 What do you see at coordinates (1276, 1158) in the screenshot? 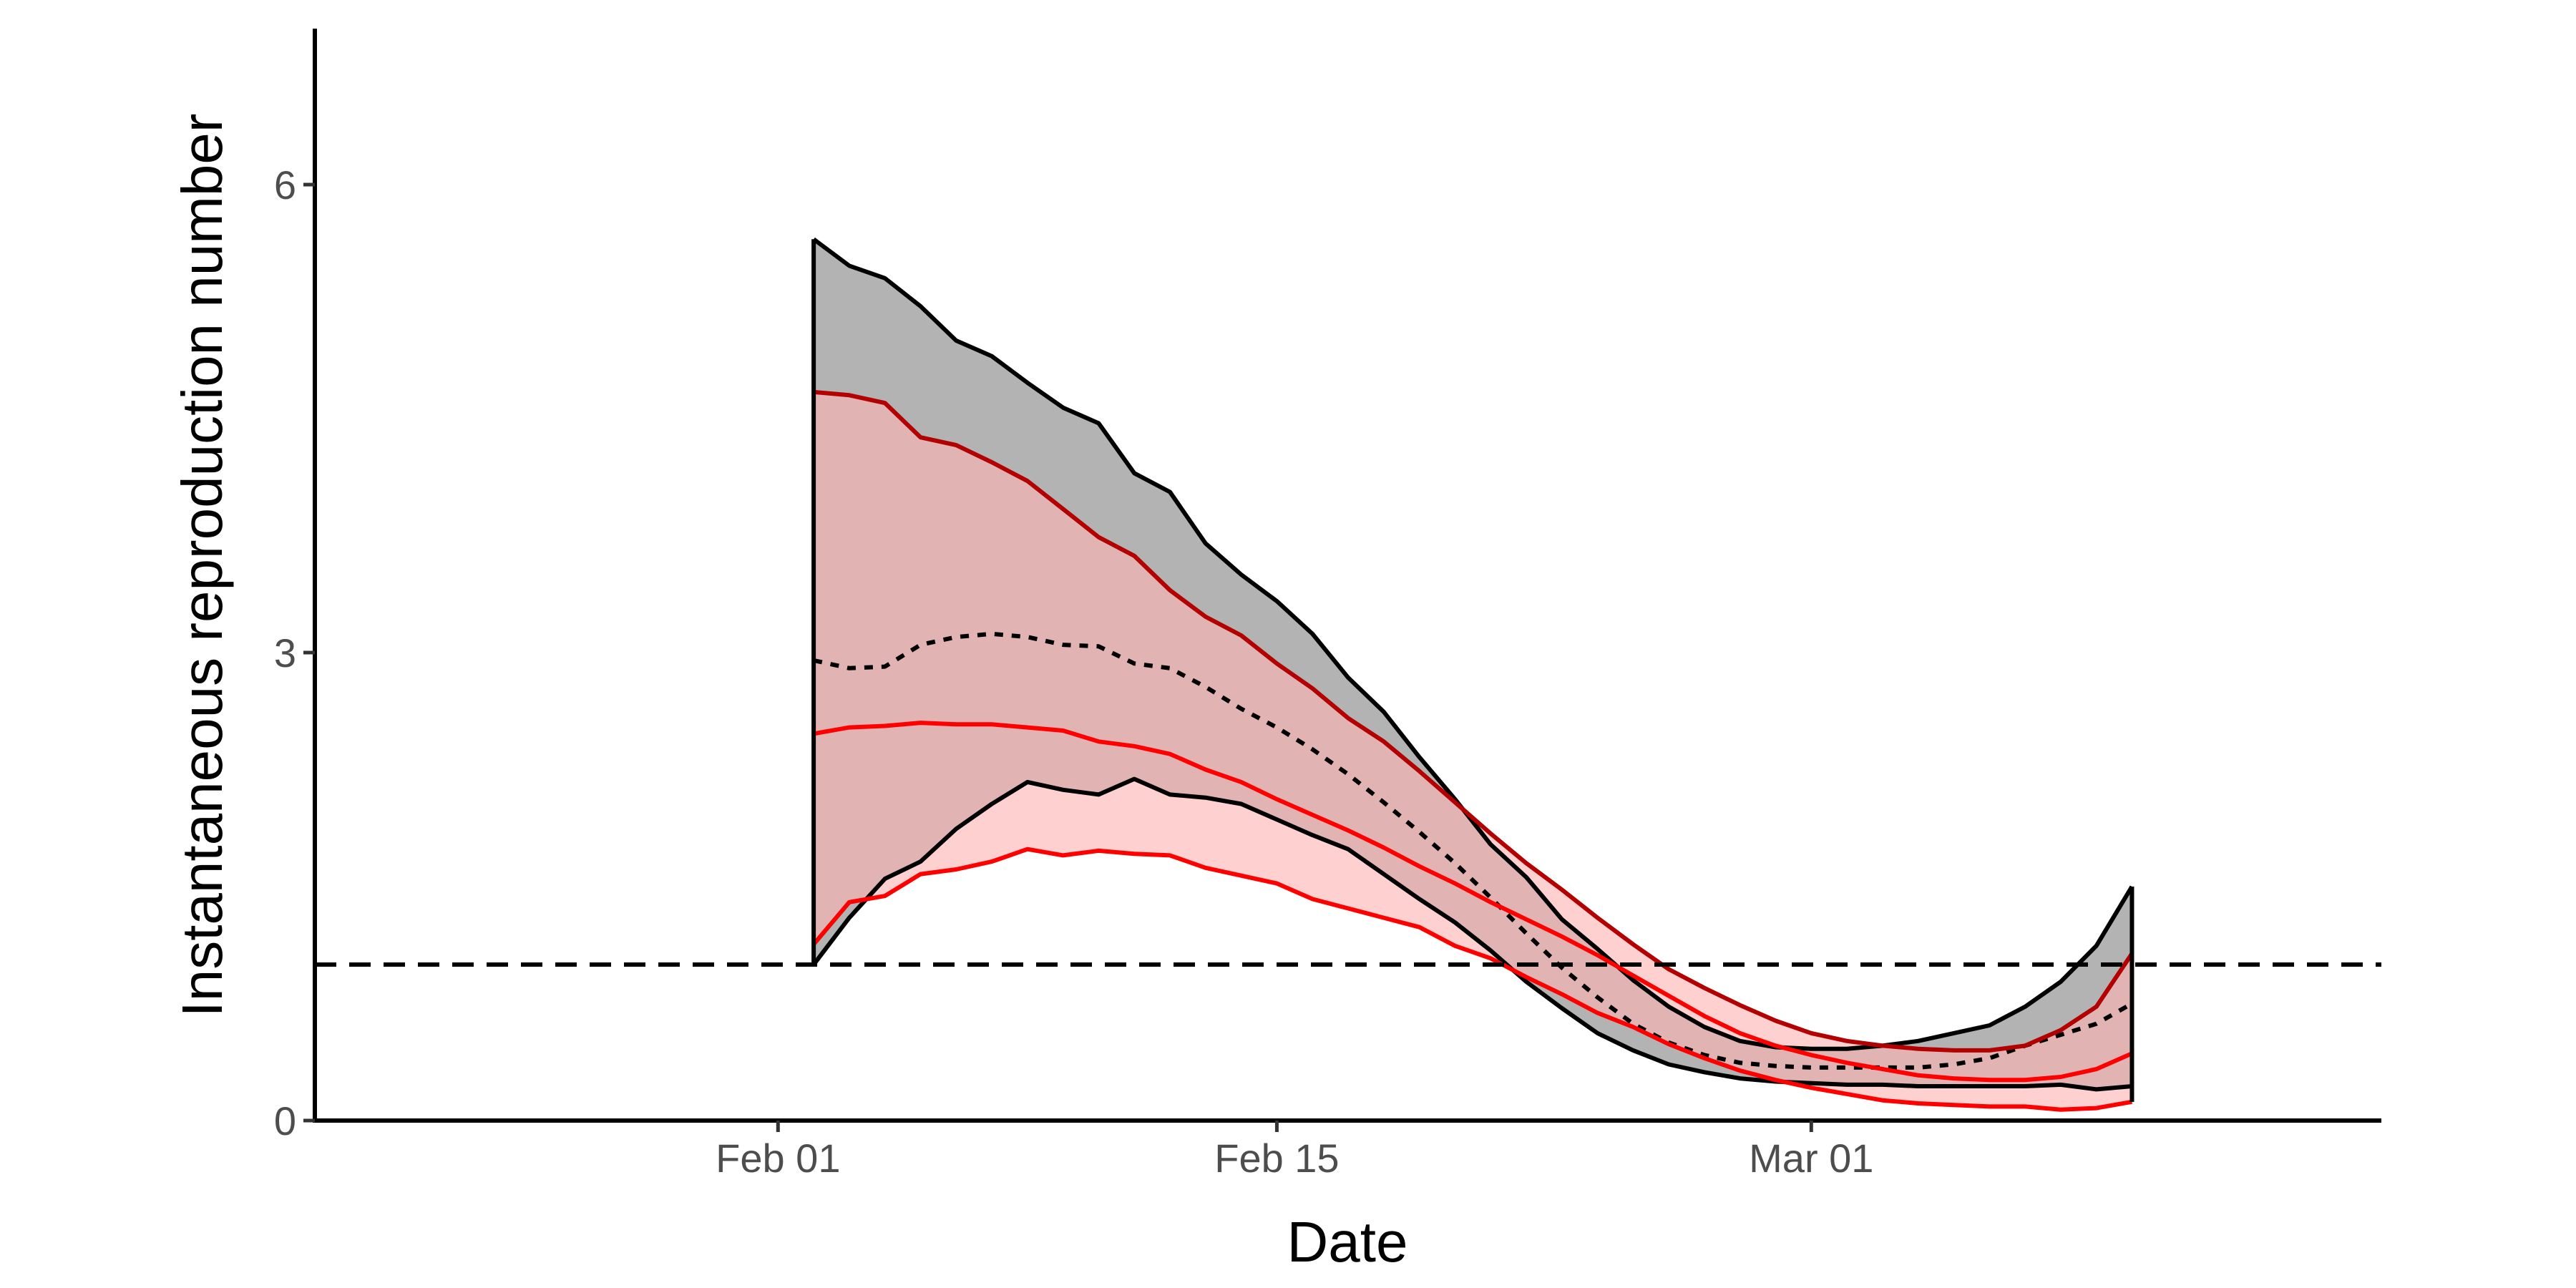
I see `x-tick-label-1: Feb 15` at bounding box center [1276, 1158].